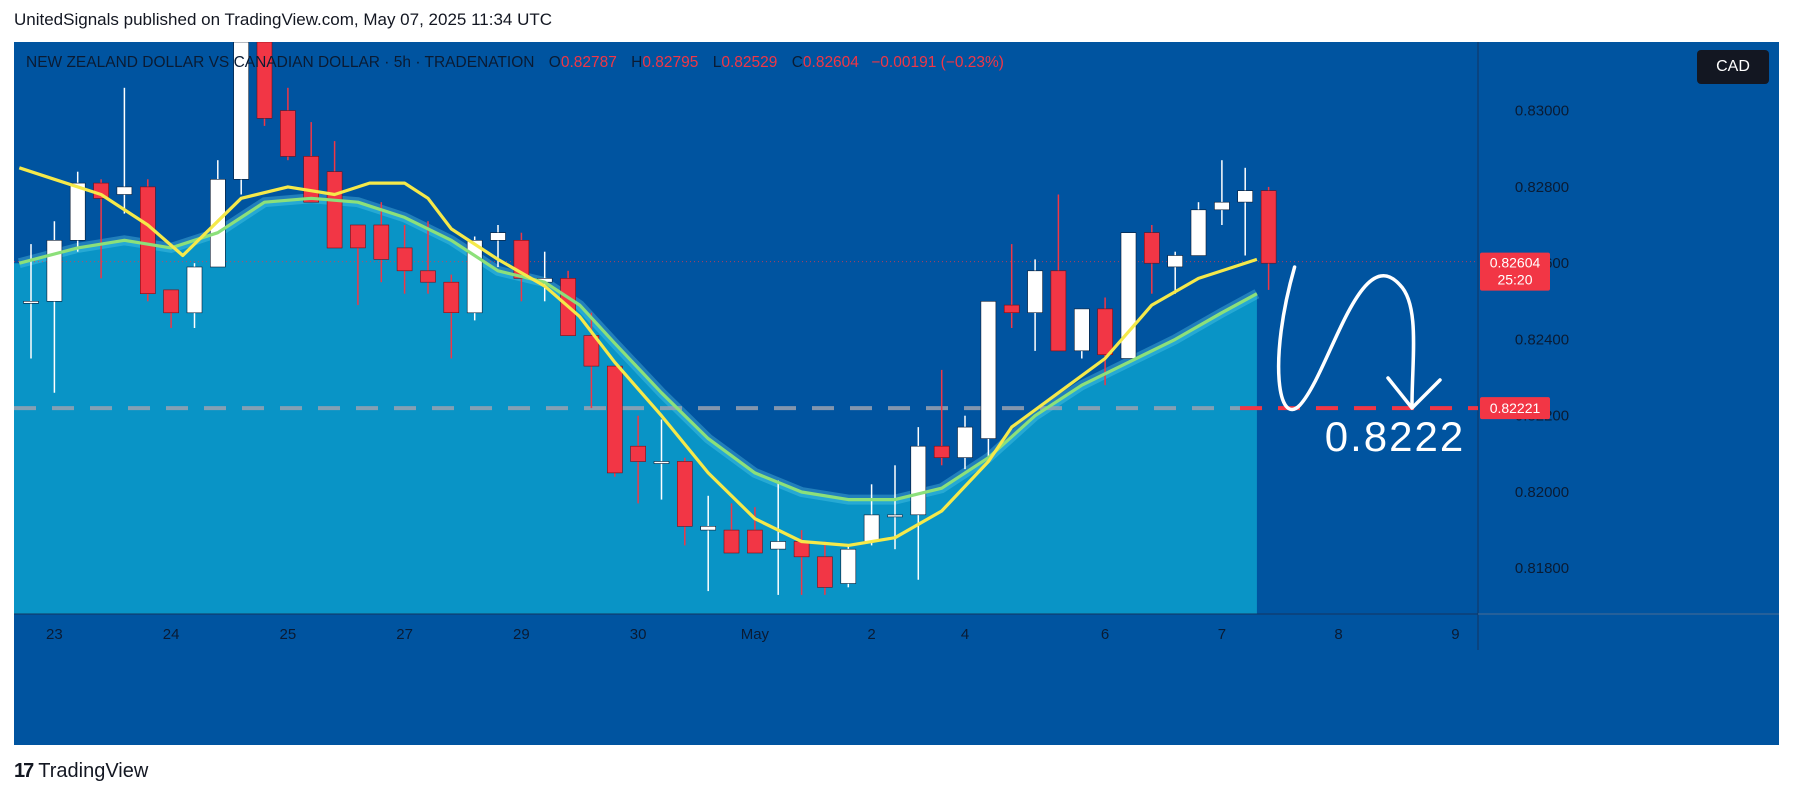  I want to click on x-tick-label: 2, so click(871, 634).